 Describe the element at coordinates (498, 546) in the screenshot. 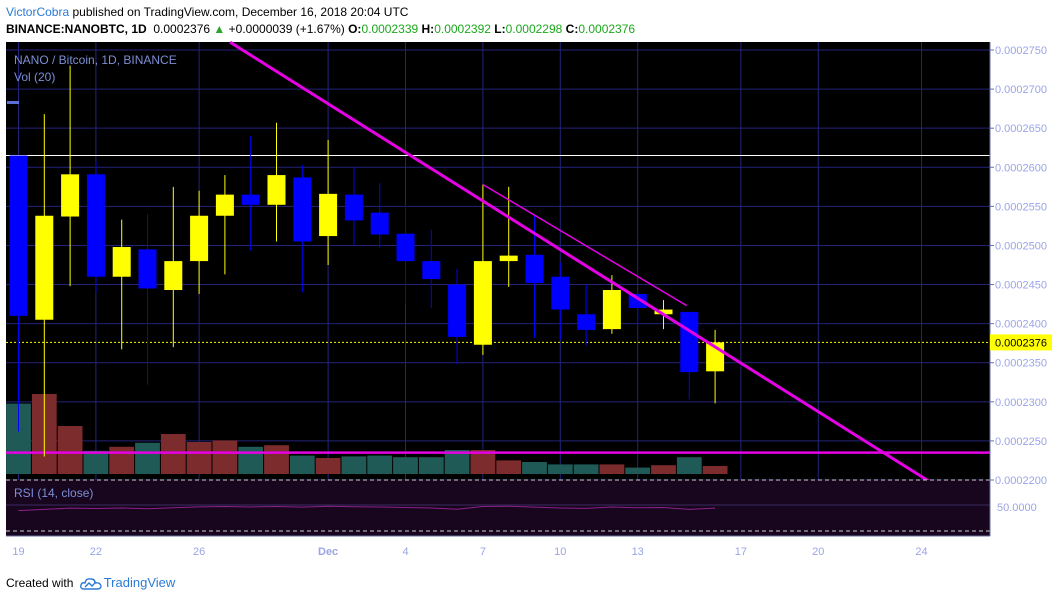

I see `time-axis: 19 22 26 Dec 4 7 10 13 17 20 24` at that location.